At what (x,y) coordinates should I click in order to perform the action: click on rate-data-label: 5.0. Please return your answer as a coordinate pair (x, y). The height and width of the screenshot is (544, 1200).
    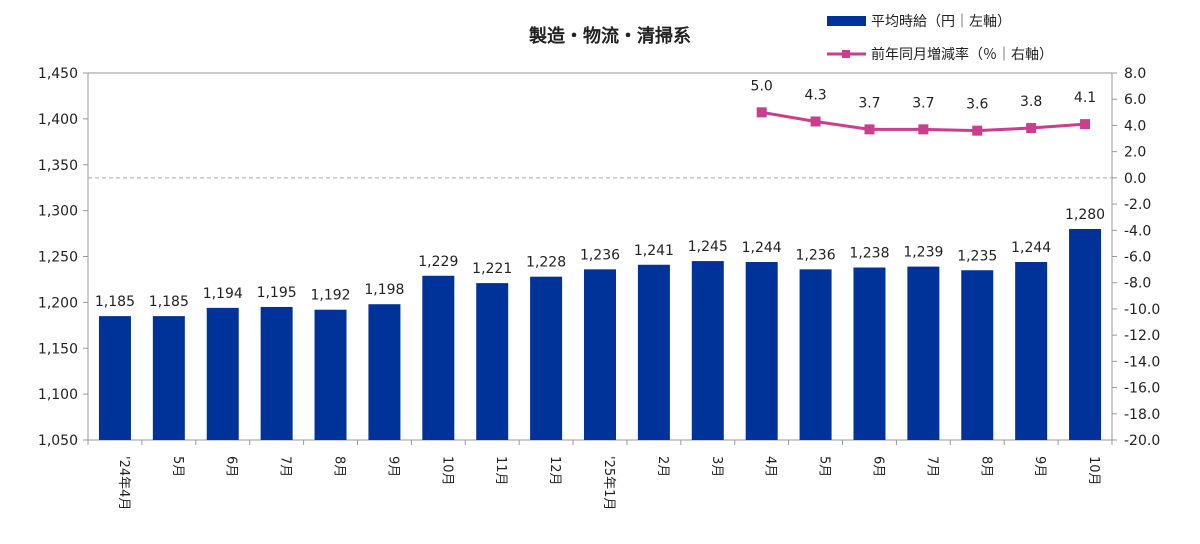
    Looking at the image, I should click on (762, 86).